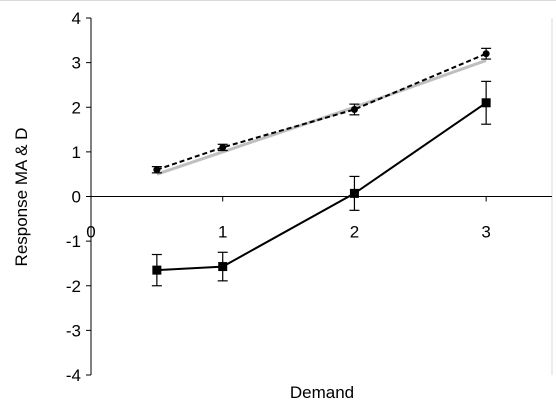 Image resolution: width=556 pixels, height=405 pixels. Describe the element at coordinates (485, 232) in the screenshot. I see `x-tick-label: 3` at that location.